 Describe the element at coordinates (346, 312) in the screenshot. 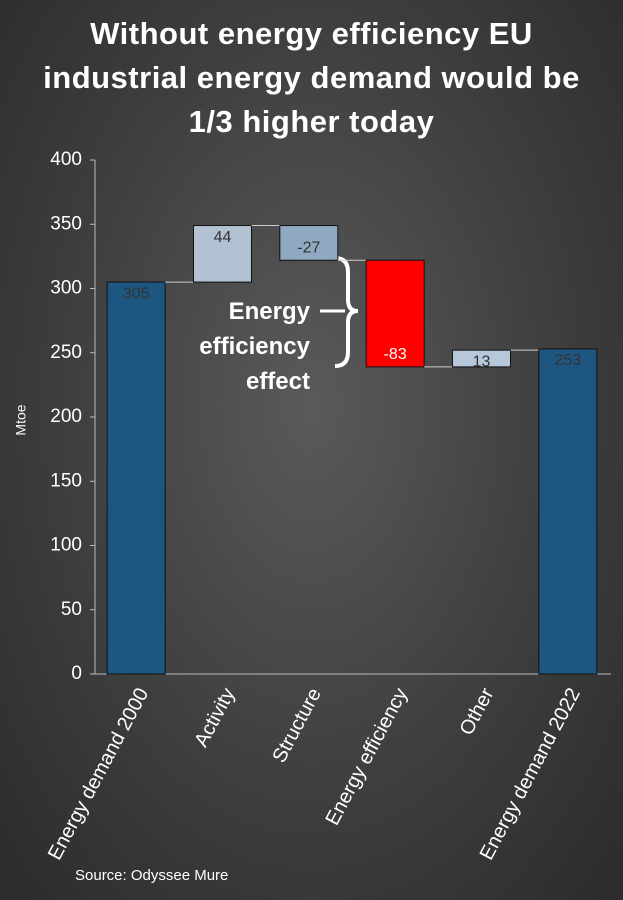

I see `bracket` at that location.